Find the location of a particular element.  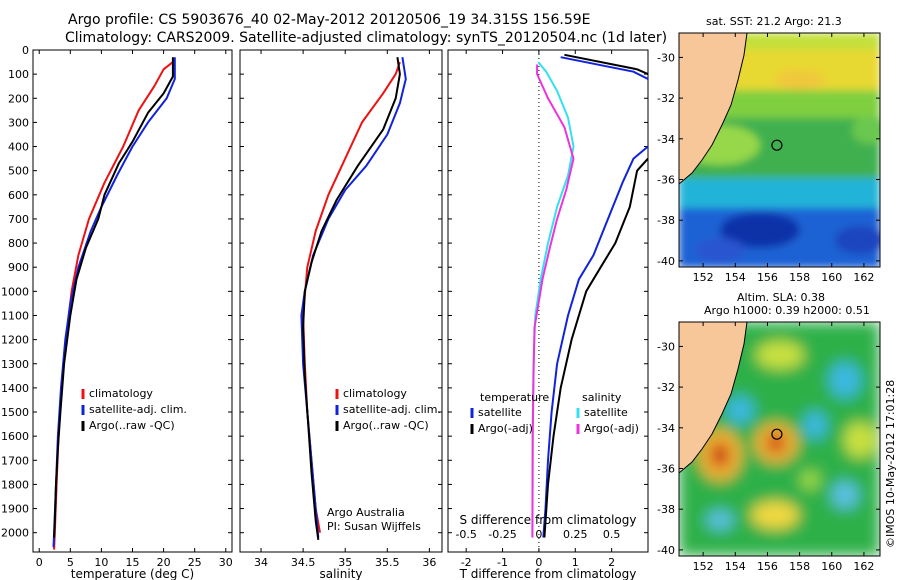

annotation-text: PI: Susan Wijffels is located at coordinates (374, 526).